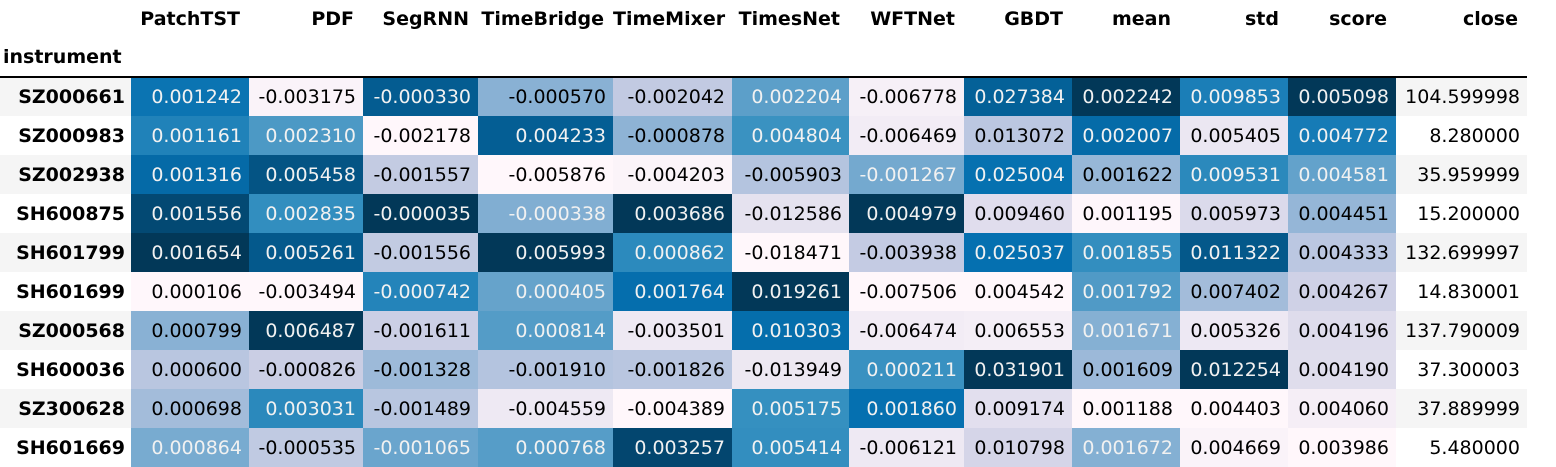 The height and width of the screenshot is (467, 1556). What do you see at coordinates (669, 19) in the screenshot?
I see `column-header-timemixer: TimeMixer` at bounding box center [669, 19].